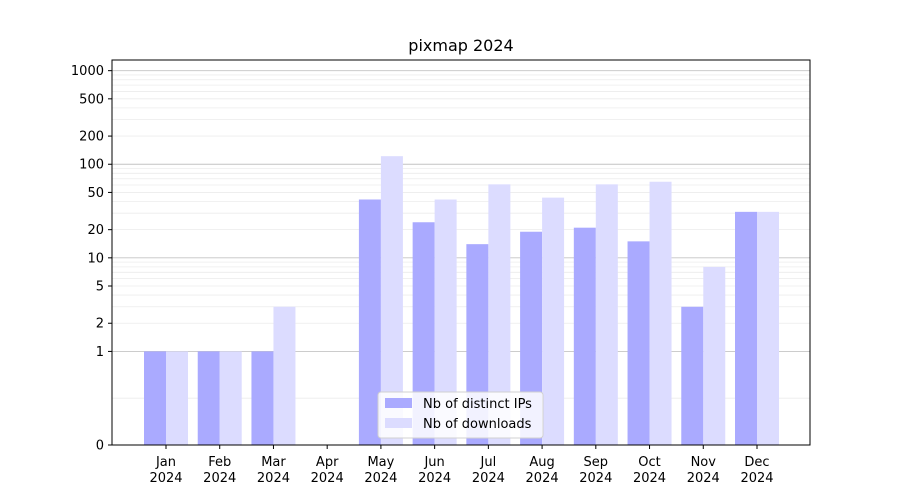 This screenshot has height=504, width=900. I want to click on x-tick-label: May, so click(380, 462).